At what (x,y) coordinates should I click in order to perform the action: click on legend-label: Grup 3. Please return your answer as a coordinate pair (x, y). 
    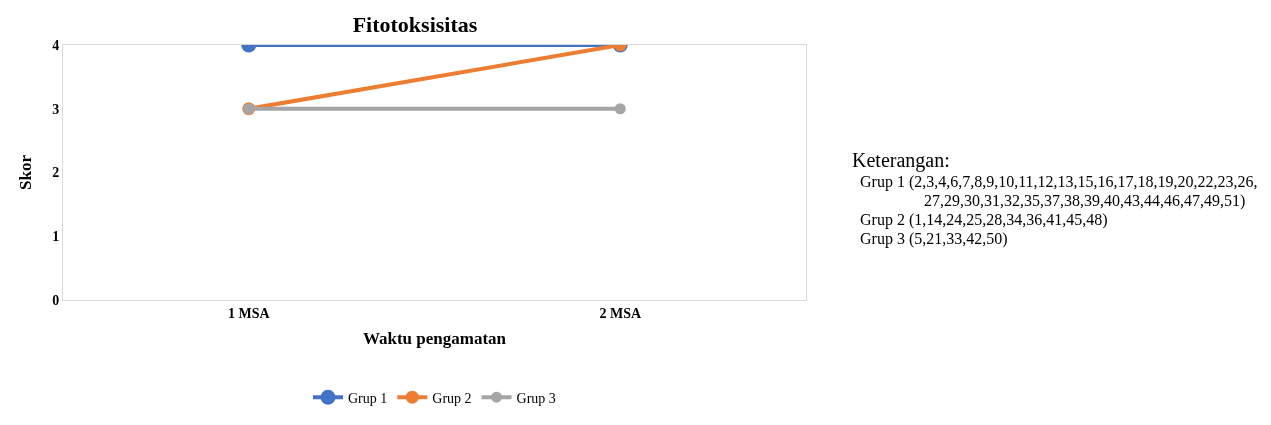
    Looking at the image, I should click on (536, 398).